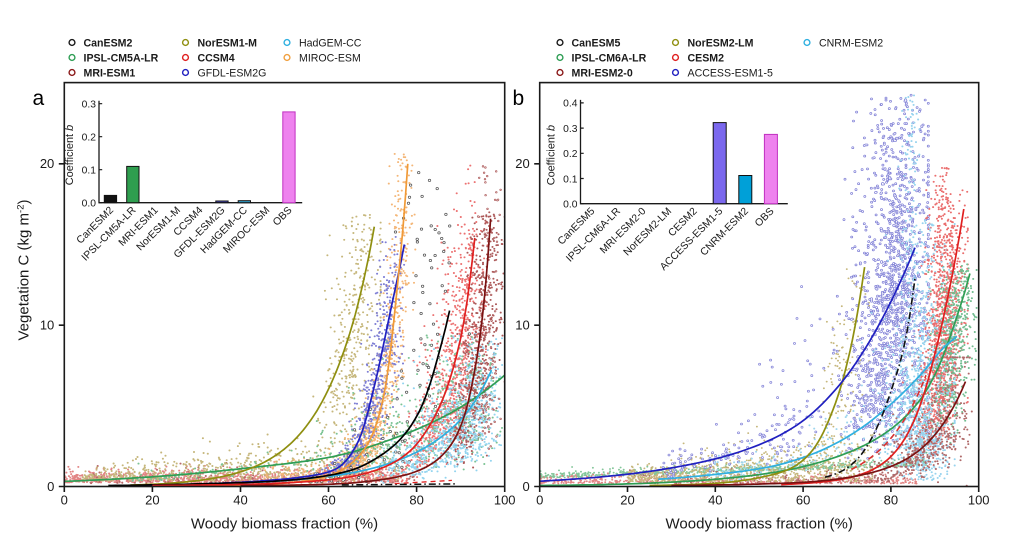  I want to click on svg-text: 0.4, so click(570, 104).